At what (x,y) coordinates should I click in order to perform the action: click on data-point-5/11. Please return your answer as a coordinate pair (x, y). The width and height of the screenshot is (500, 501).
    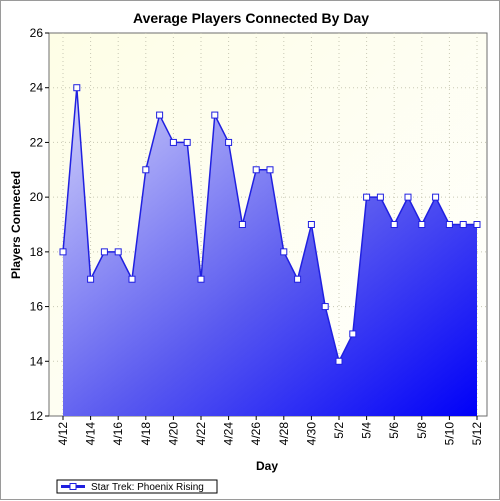
    Looking at the image, I should click on (463, 224).